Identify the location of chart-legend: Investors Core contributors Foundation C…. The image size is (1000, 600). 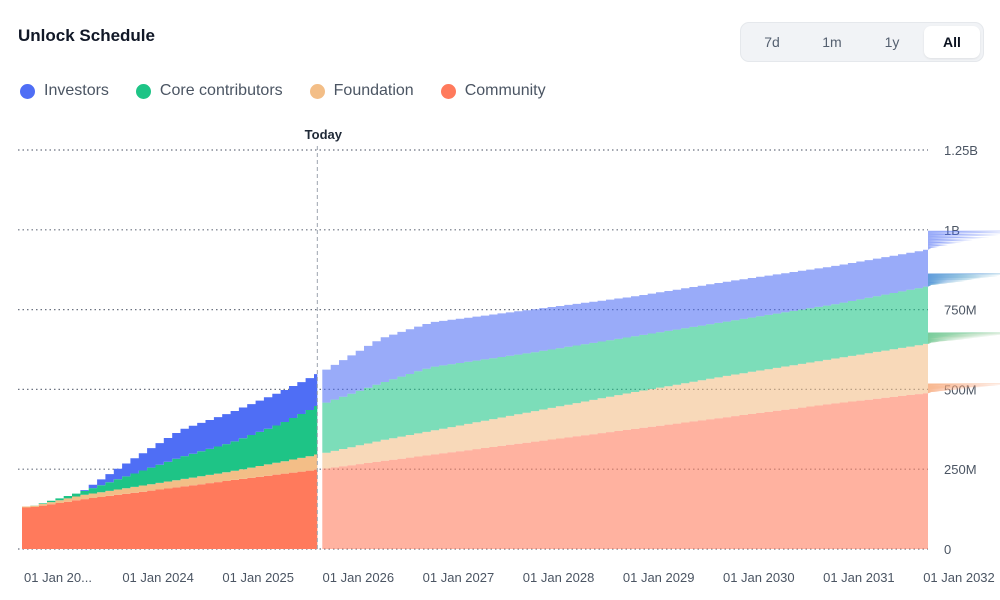
(283, 91).